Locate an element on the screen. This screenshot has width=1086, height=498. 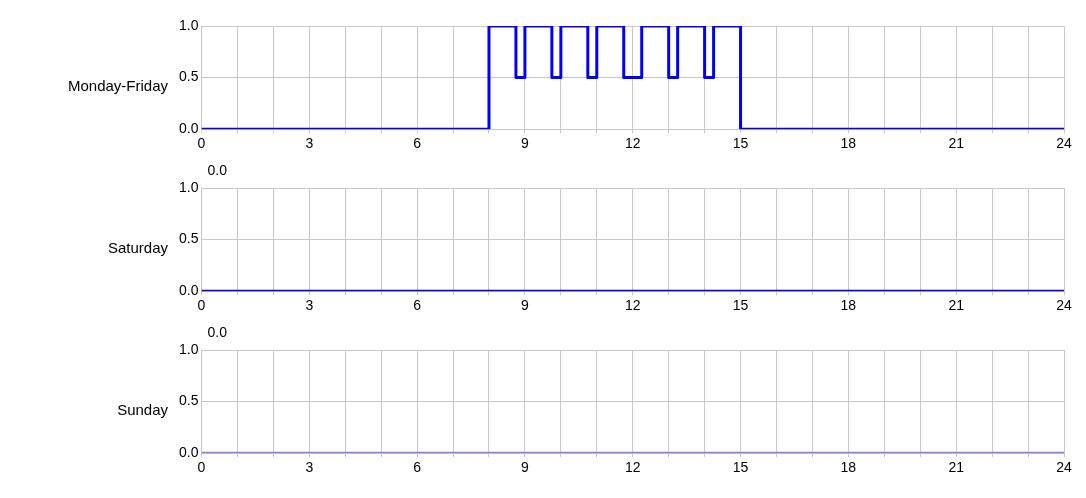
y-axis-title: Sunday is located at coordinates (142, 408).